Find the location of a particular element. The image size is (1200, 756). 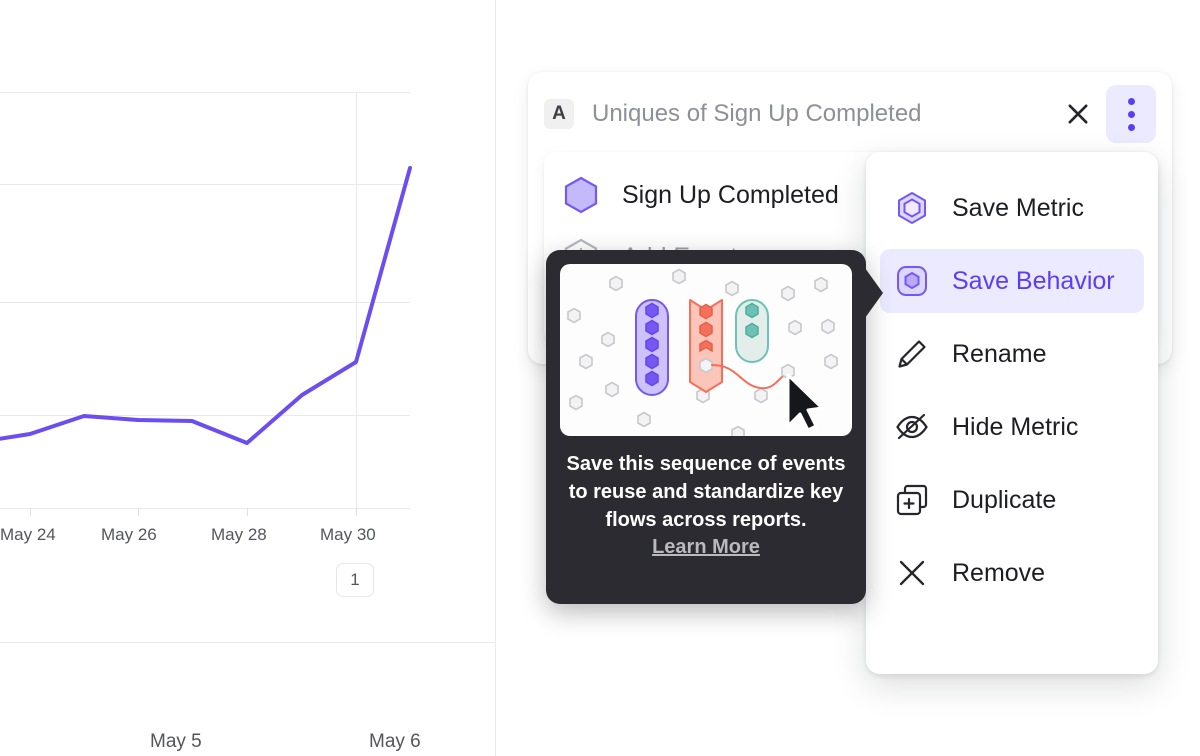

close-metric-button is located at coordinates (1078, 114).